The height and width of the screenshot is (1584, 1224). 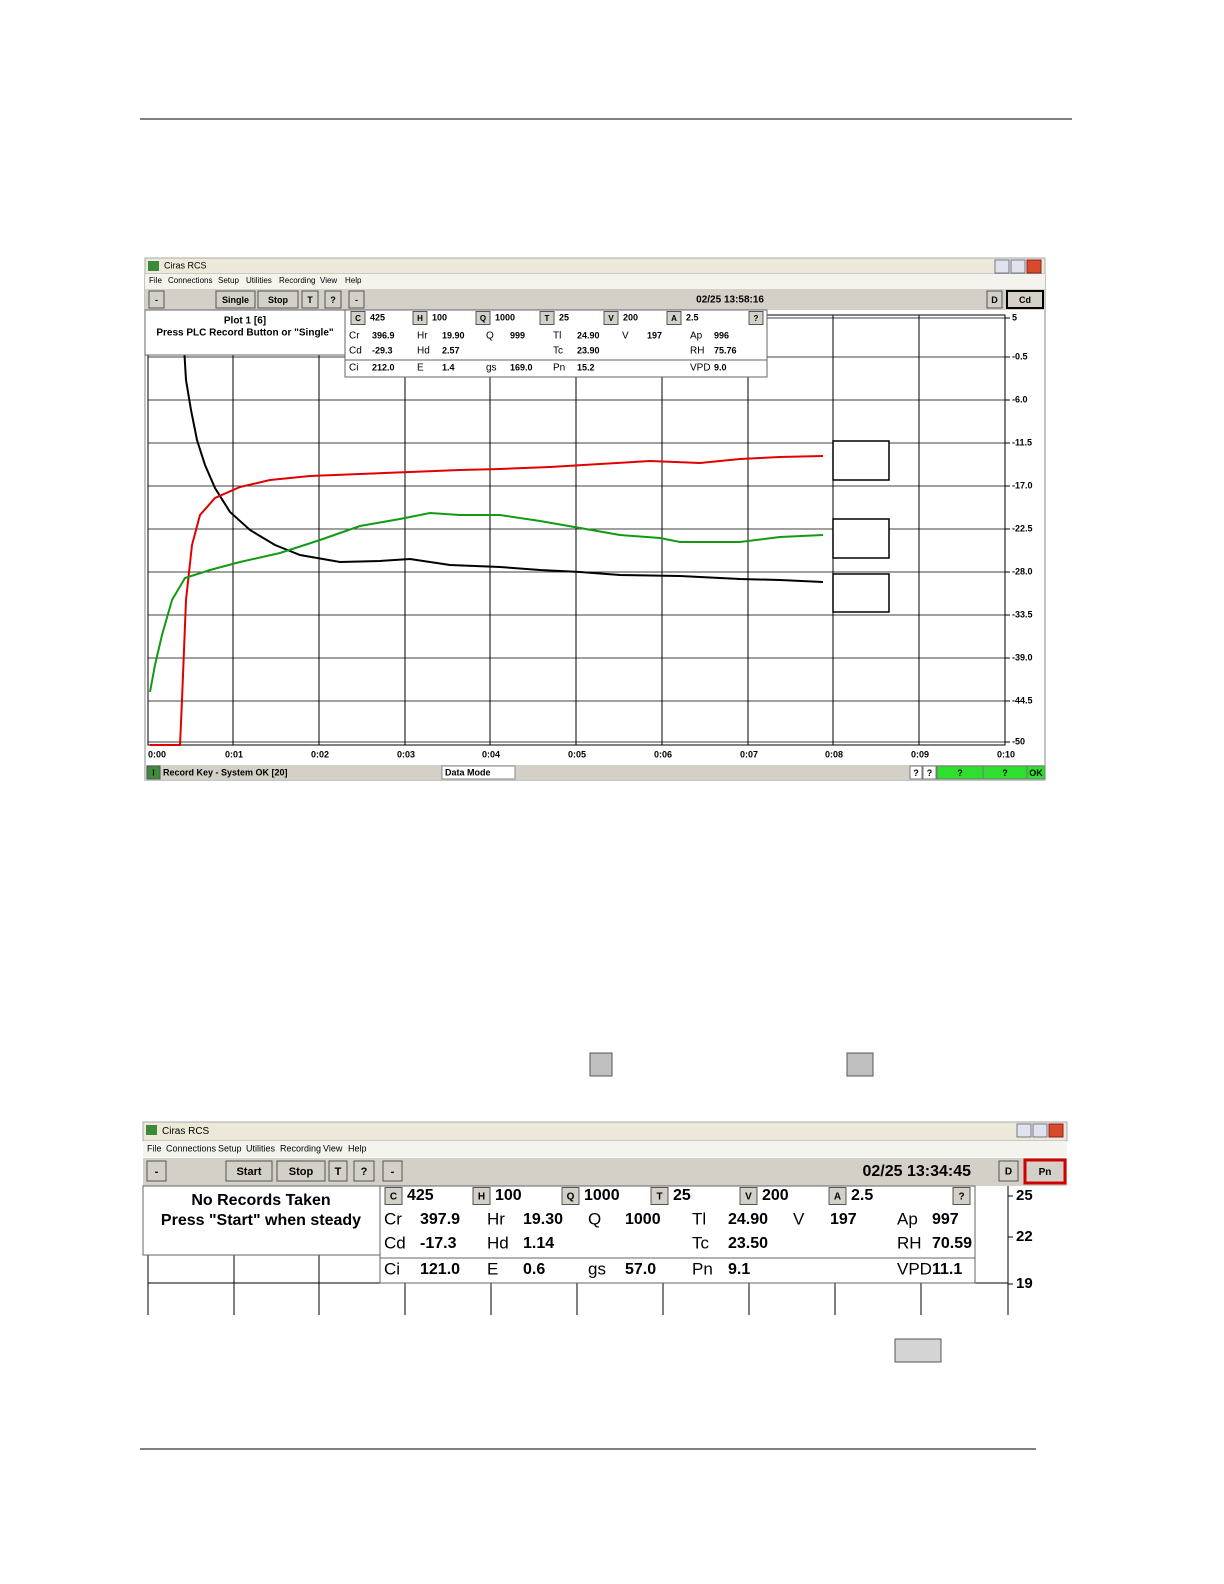 What do you see at coordinates (700, 368) in the screenshot?
I see `reading-label: VPD` at bounding box center [700, 368].